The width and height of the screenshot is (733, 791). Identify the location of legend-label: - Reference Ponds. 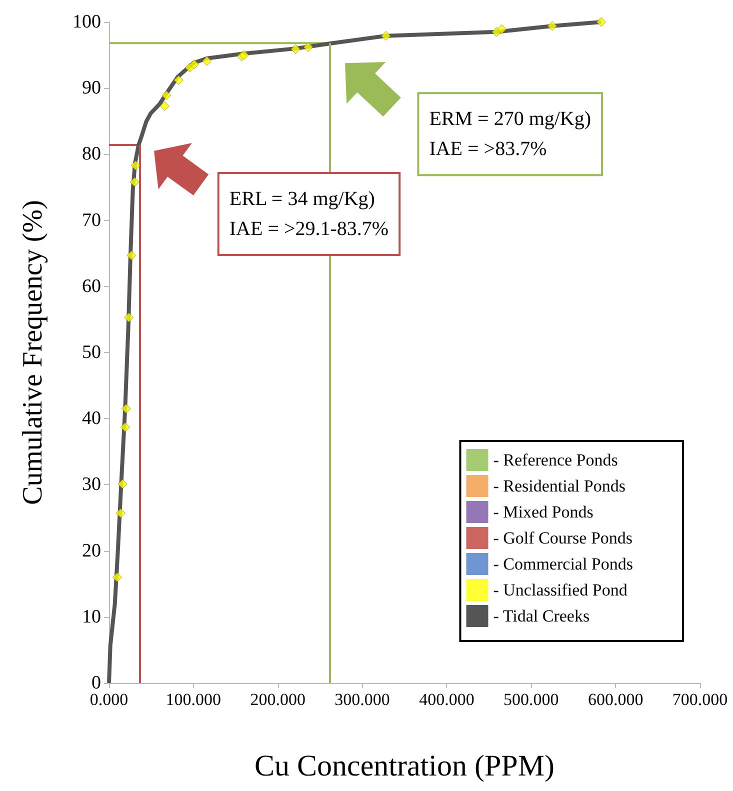
(555, 460).